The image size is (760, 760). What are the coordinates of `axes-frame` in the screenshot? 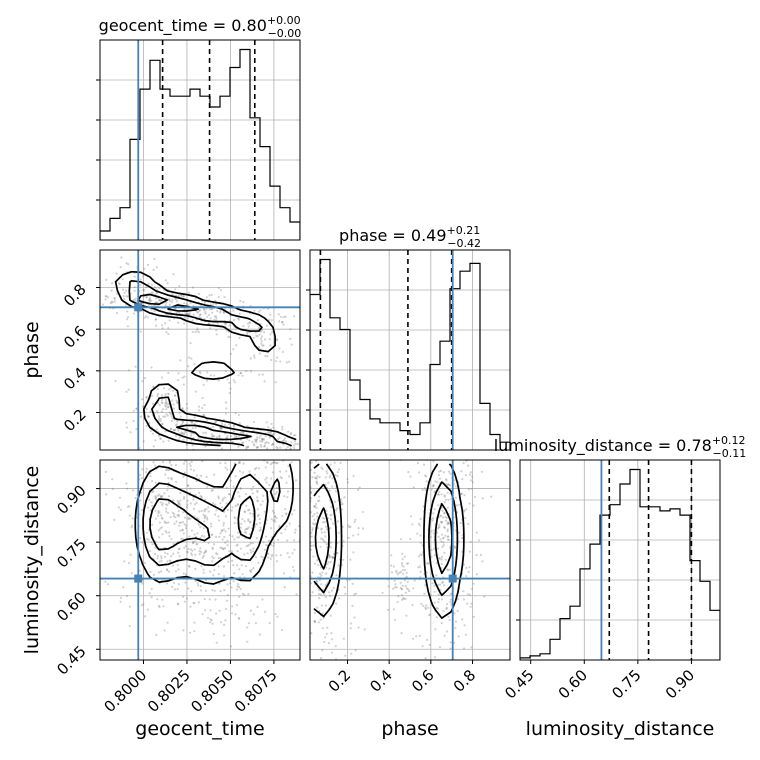 It's located at (200, 560).